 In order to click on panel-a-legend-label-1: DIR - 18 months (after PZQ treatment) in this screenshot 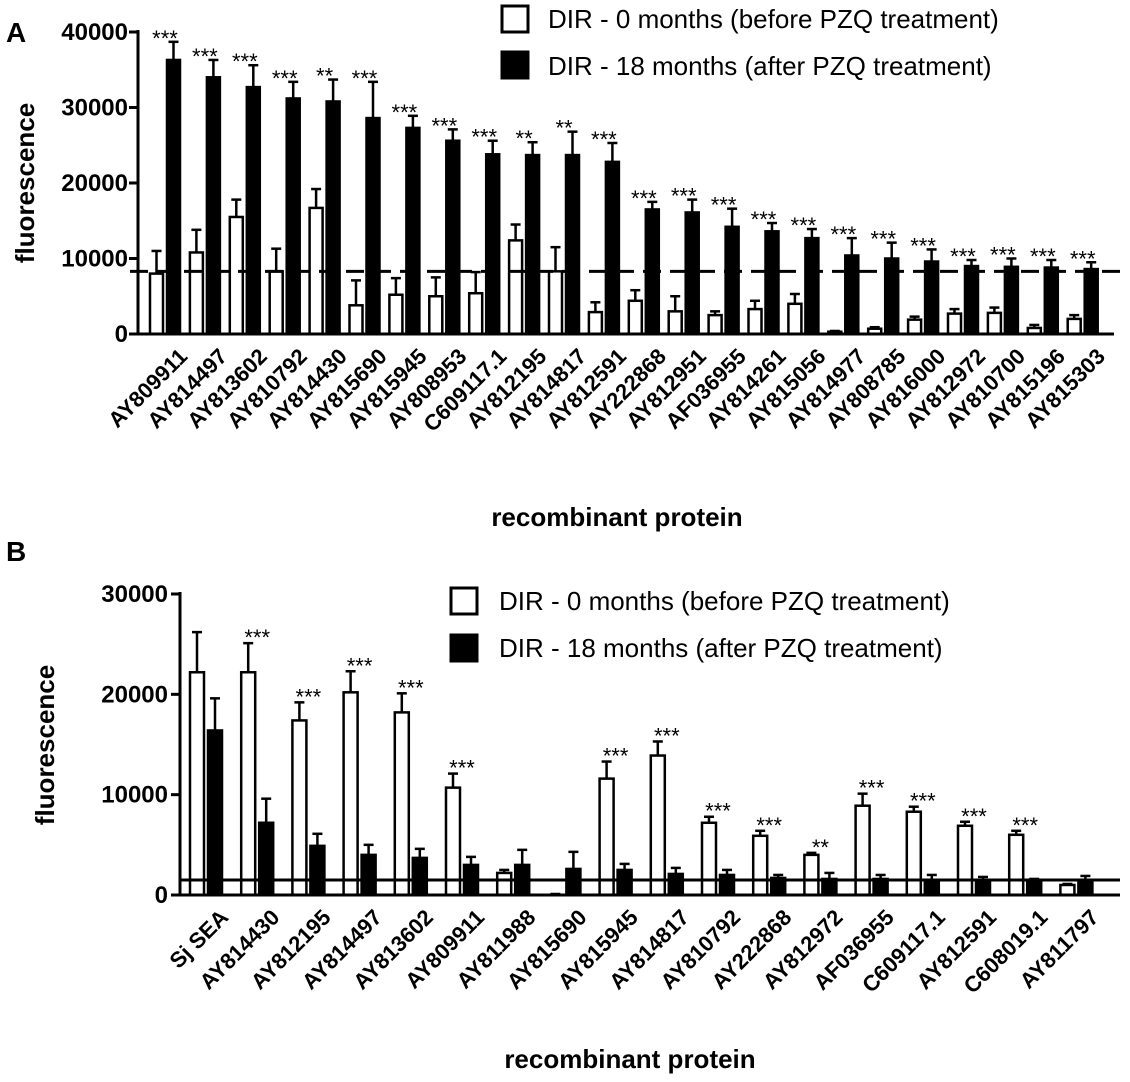, I will do `click(770, 66)`.